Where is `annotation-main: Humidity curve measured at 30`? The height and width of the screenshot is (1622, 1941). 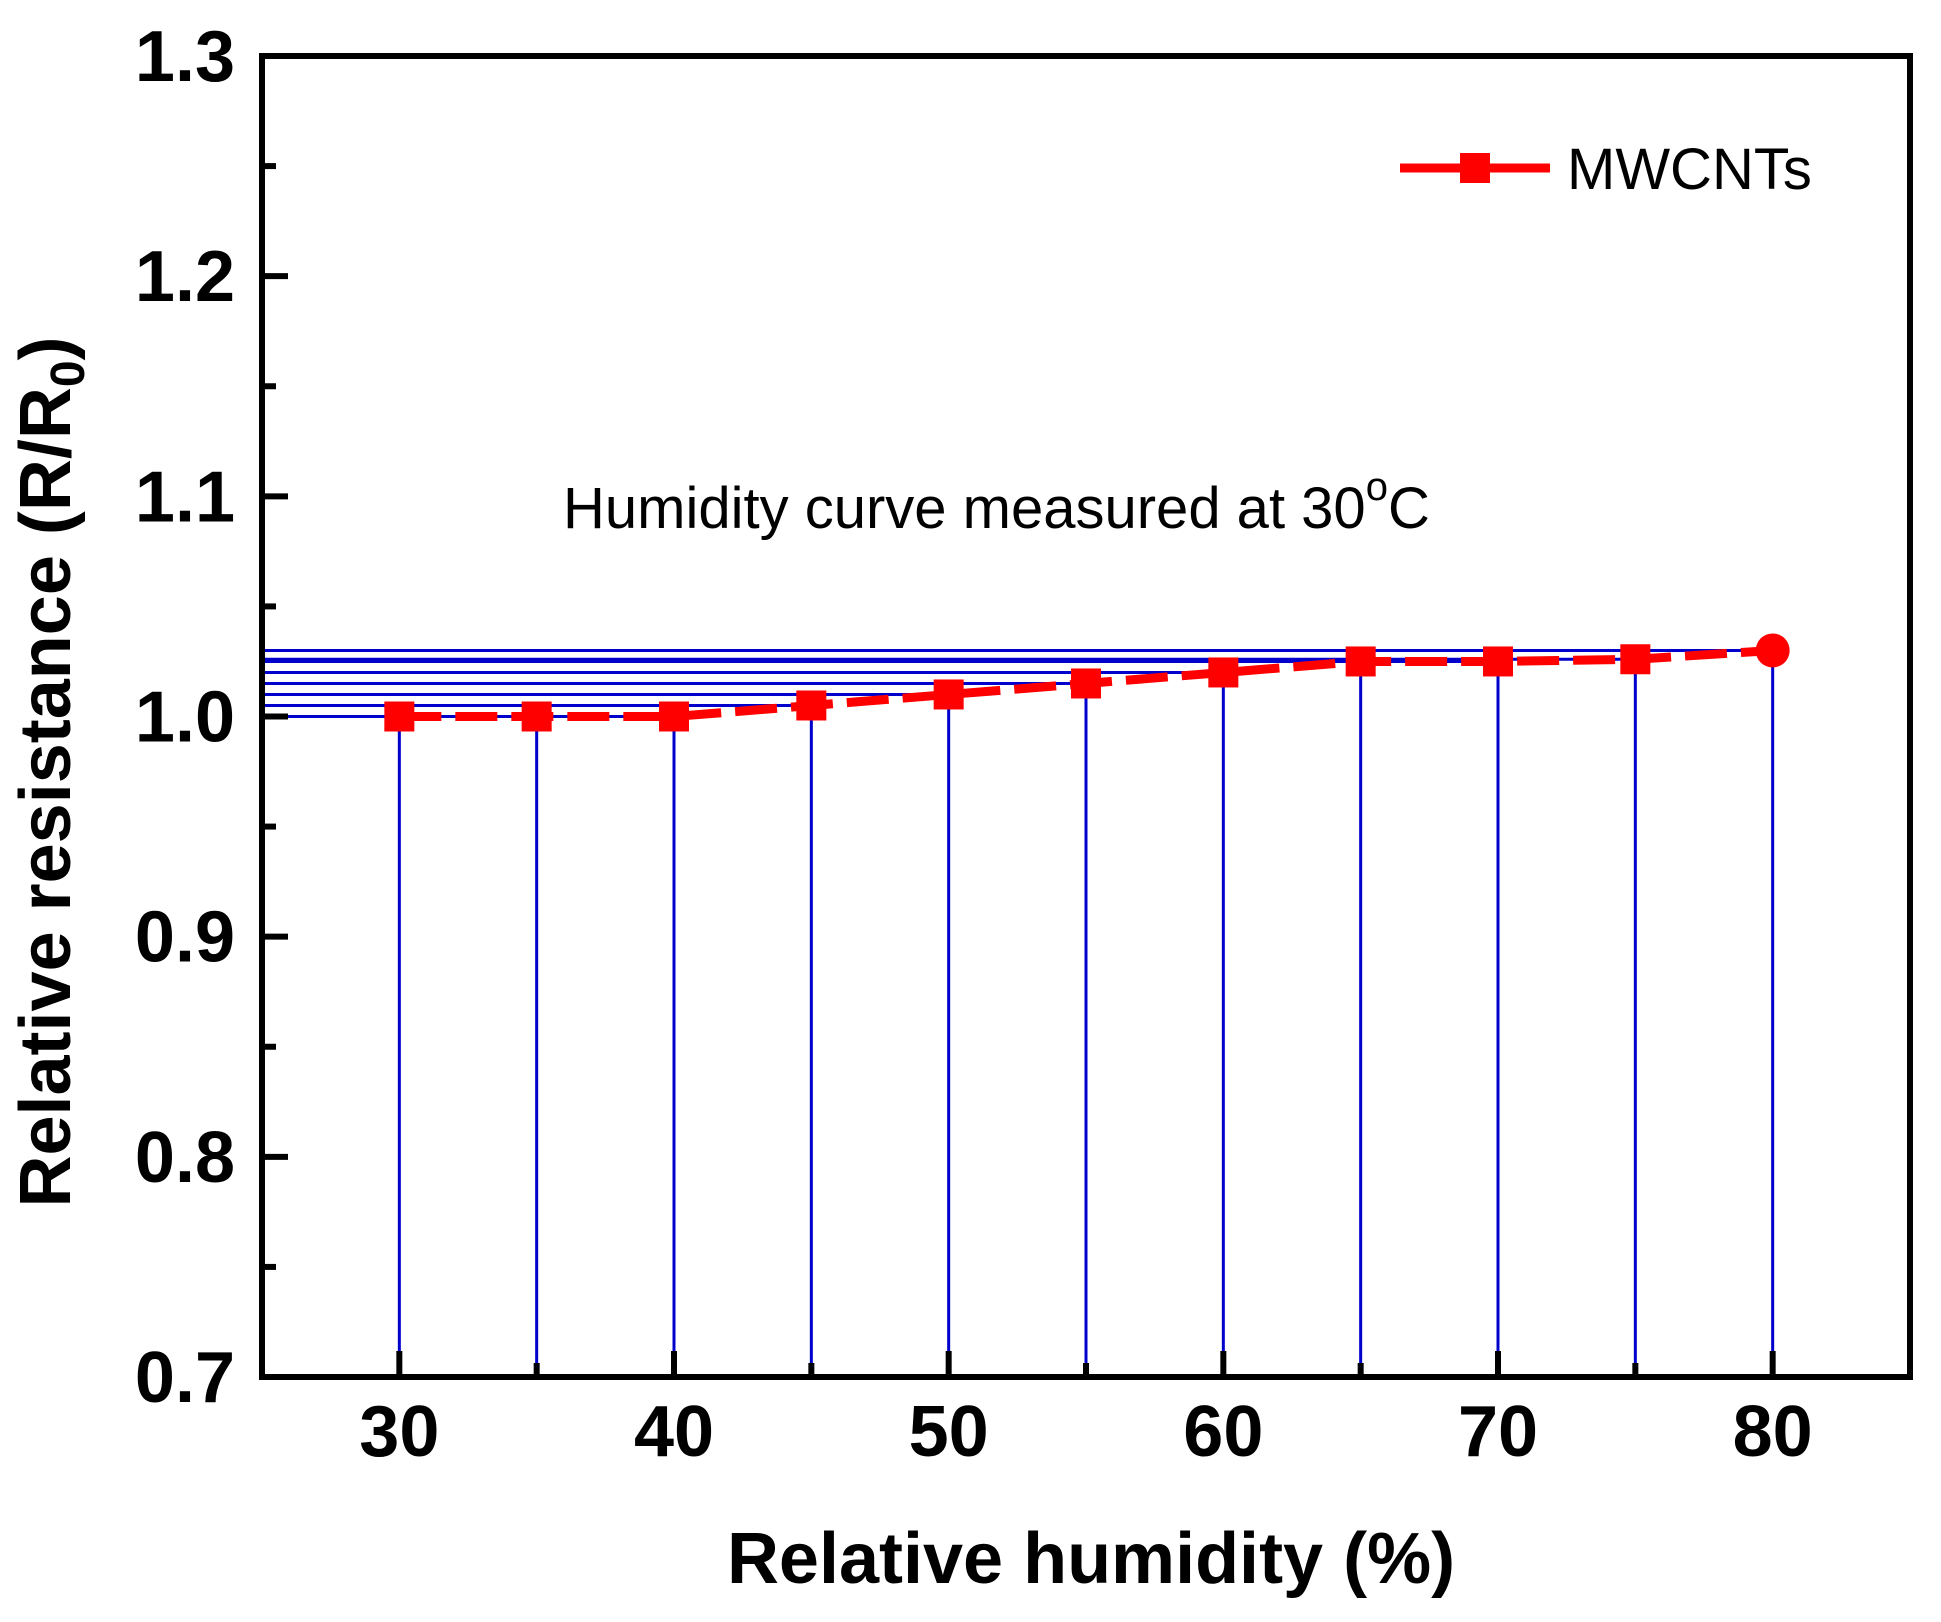
annotation-main: Humidity curve measured at 30 is located at coordinates (964, 508).